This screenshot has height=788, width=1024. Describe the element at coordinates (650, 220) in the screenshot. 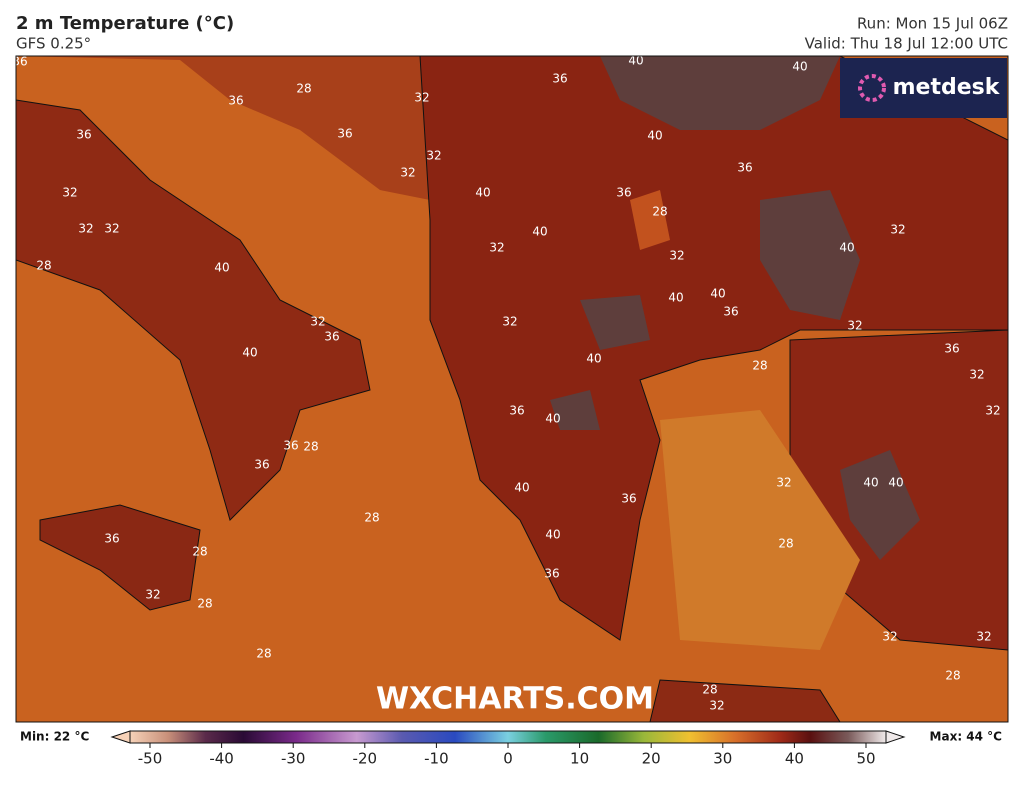

I see `cool-area` at that location.